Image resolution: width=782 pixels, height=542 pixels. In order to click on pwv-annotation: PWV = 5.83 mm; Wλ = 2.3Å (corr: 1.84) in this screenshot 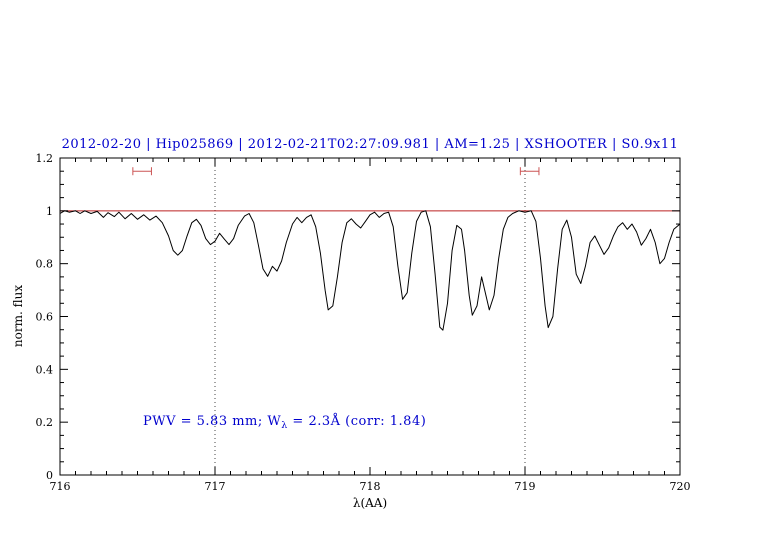, I will do `click(284, 422)`.